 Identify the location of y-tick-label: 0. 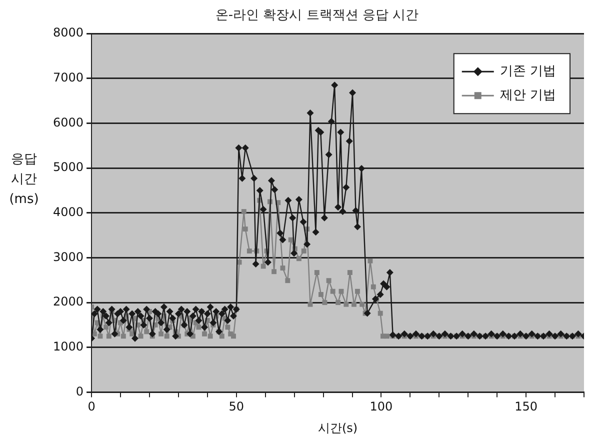
(80, 391).